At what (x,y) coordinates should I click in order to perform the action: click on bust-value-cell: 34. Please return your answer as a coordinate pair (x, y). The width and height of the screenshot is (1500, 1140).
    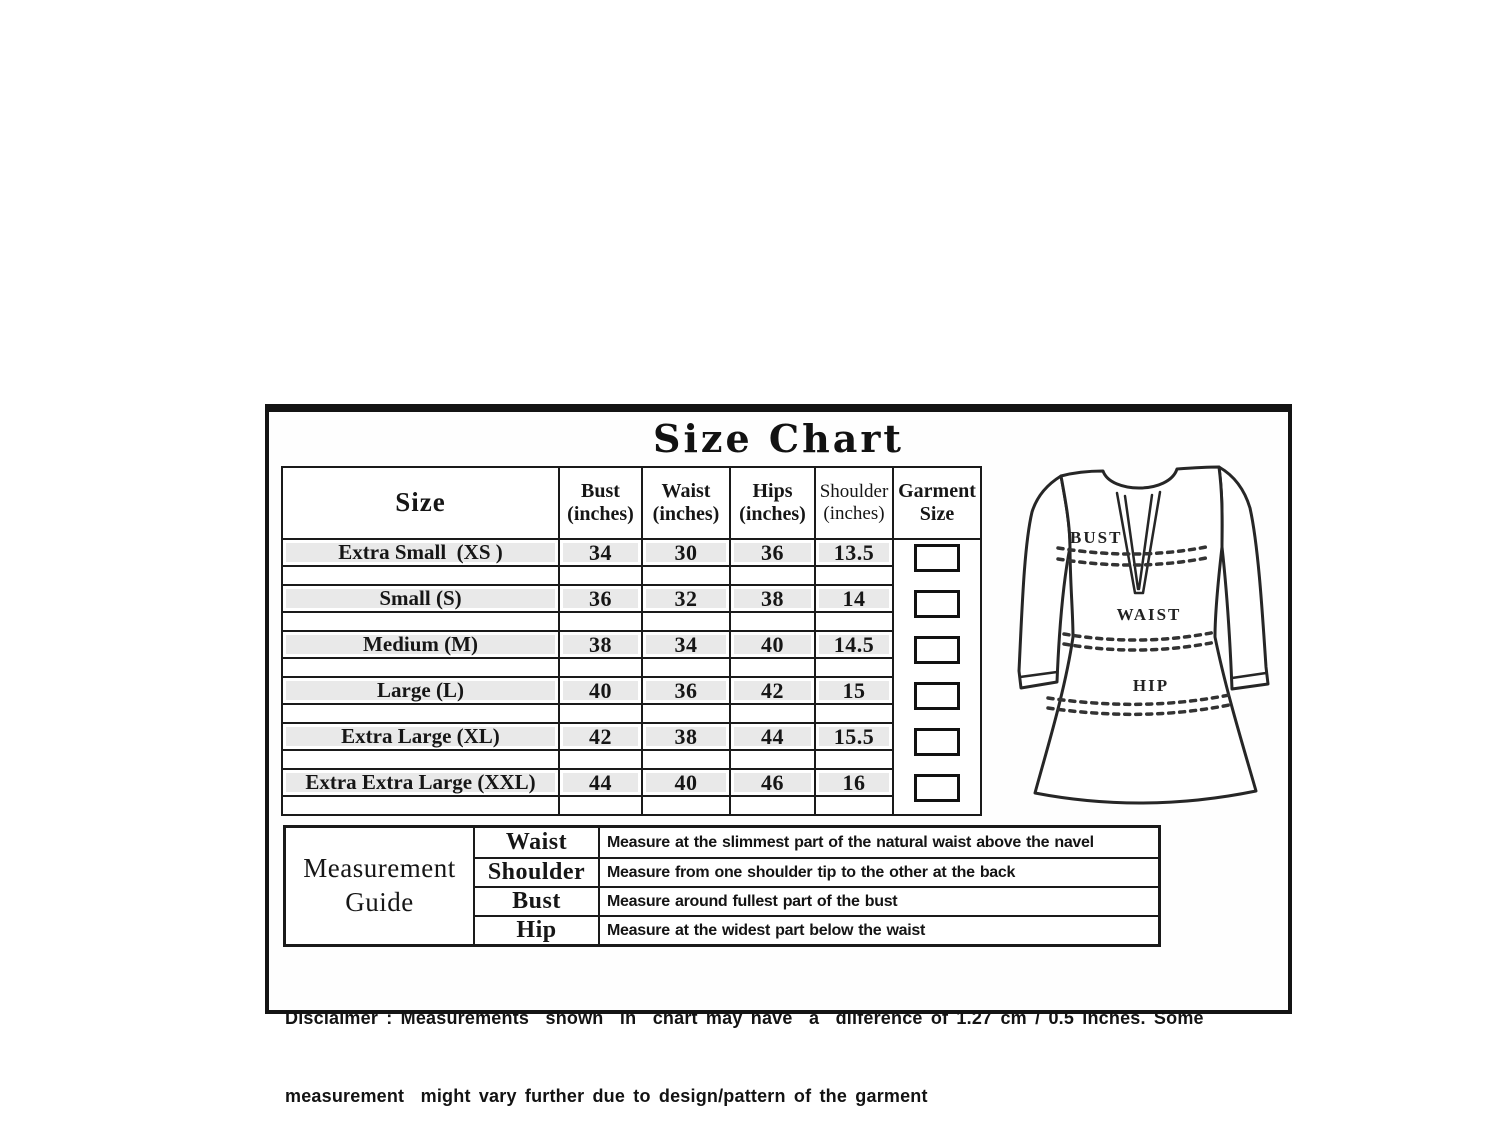
    Looking at the image, I should click on (599, 551).